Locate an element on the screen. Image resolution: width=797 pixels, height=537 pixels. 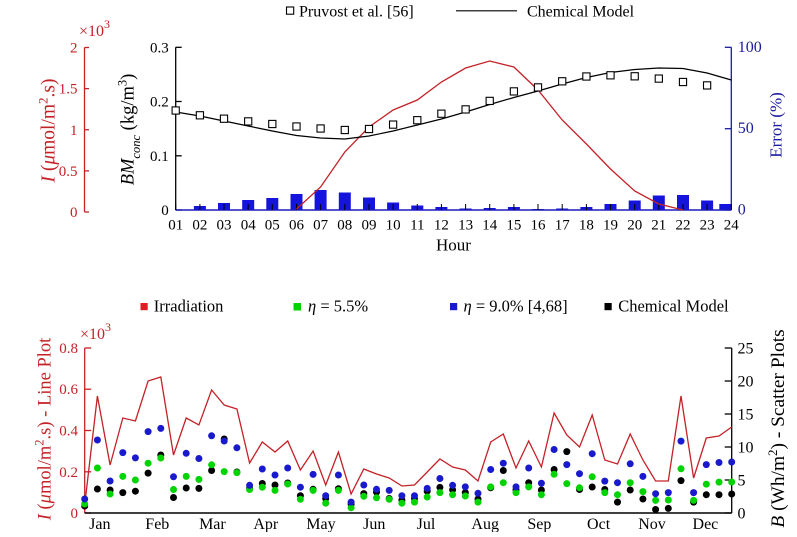
svg-text: 1.5 is located at coordinates (68, 90).